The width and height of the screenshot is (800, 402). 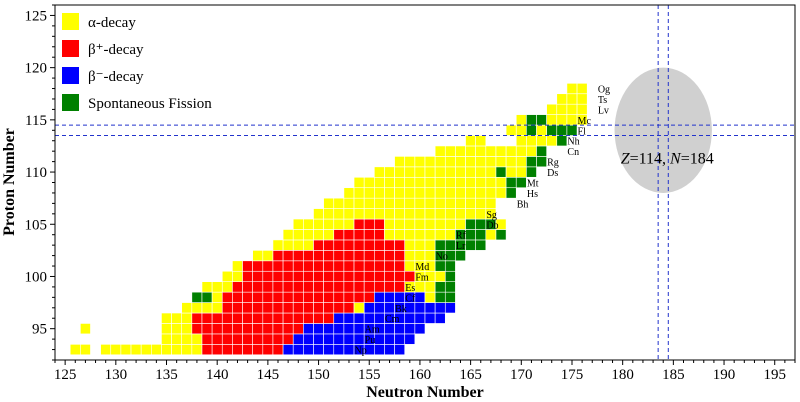 What do you see at coordinates (422, 267) in the screenshot?
I see `element-label: Md` at bounding box center [422, 267].